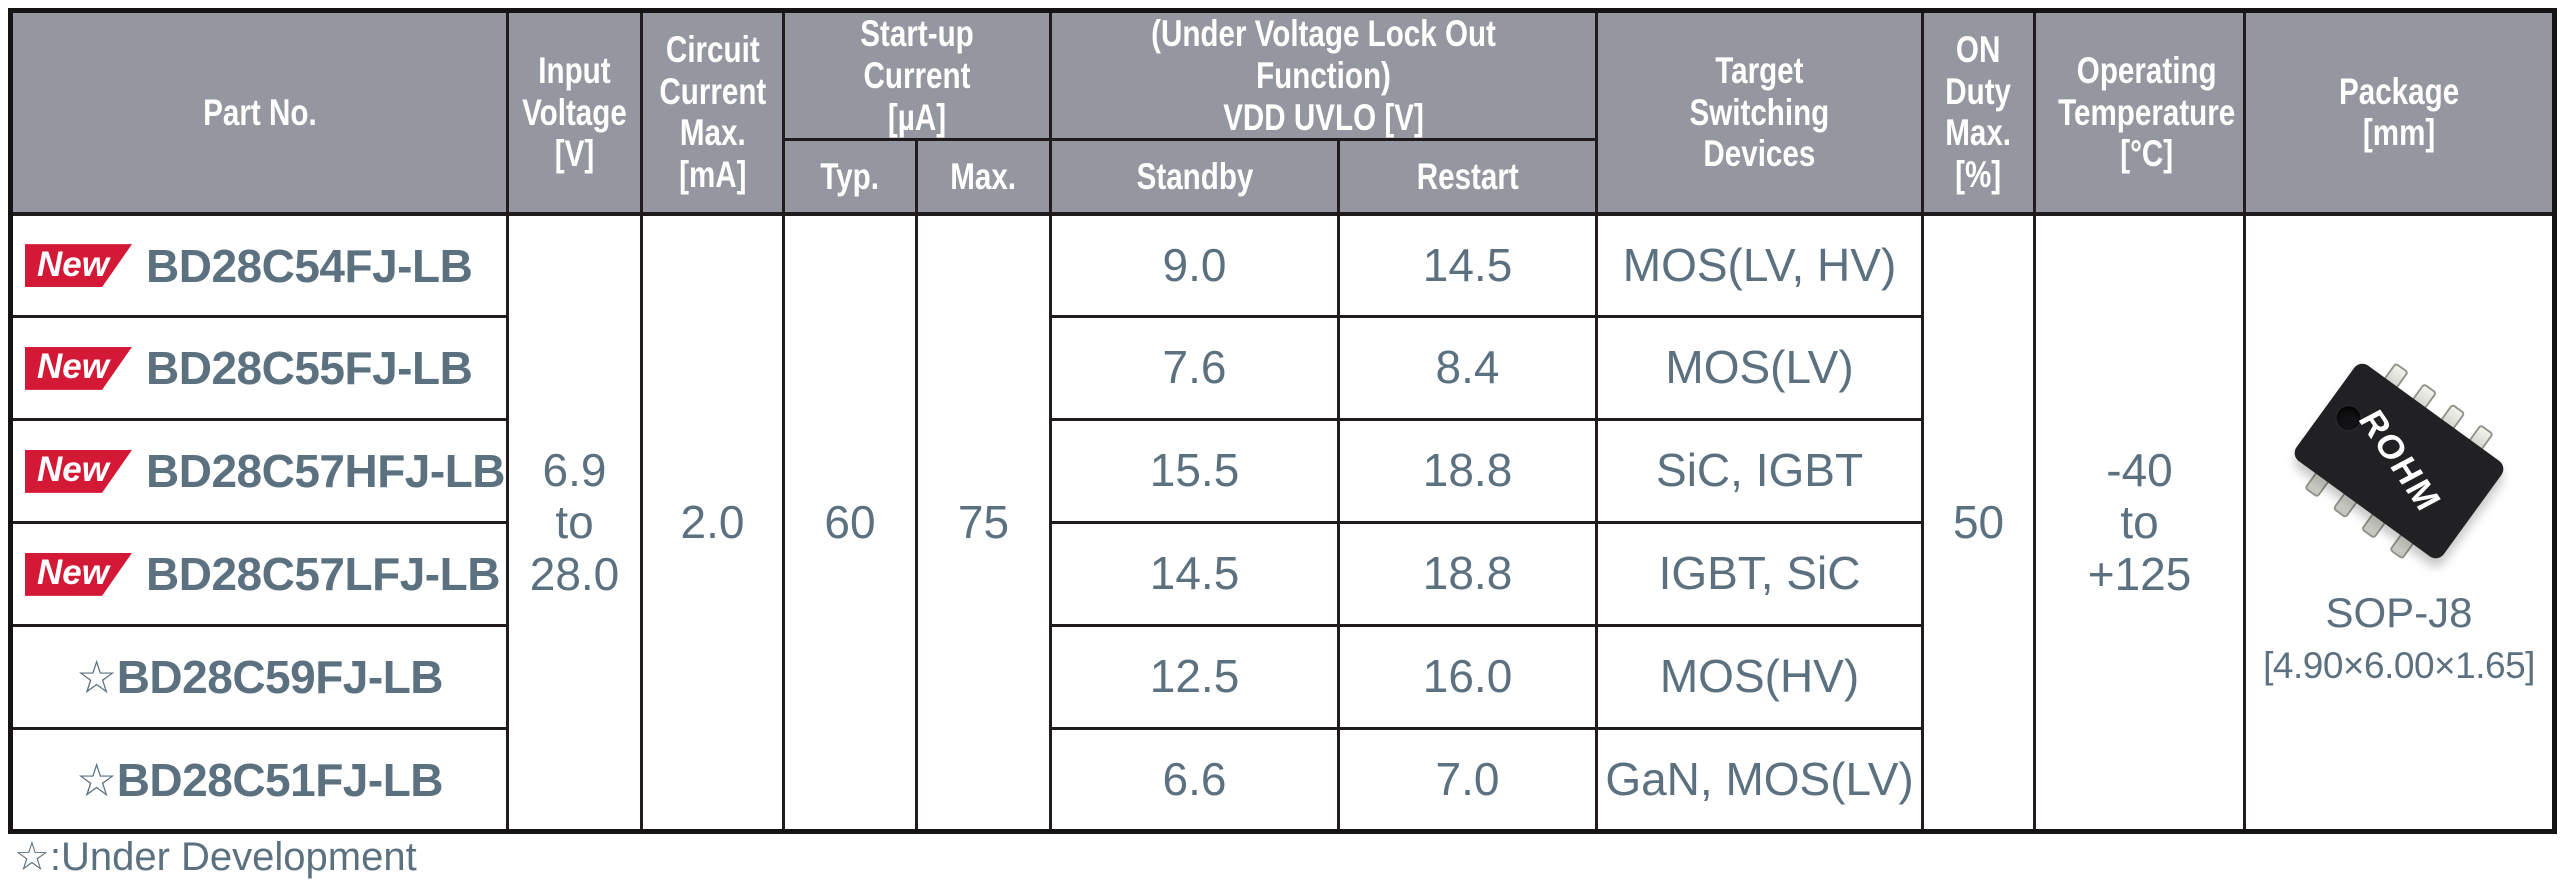  Describe the element at coordinates (1760, 368) in the screenshot. I see `target-devices-value: MOS(LV)` at that location.